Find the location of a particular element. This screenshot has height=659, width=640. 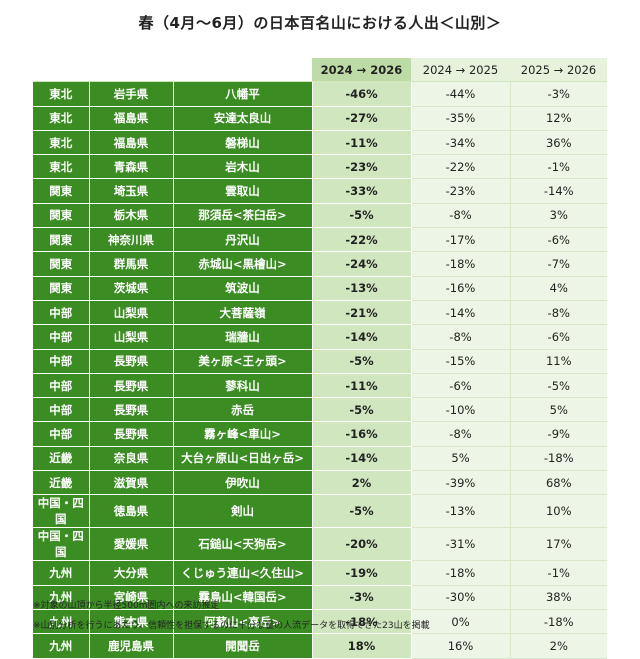

mountain-cell: 大台ヶ原山<日出ヶ岳> is located at coordinates (243, 459).